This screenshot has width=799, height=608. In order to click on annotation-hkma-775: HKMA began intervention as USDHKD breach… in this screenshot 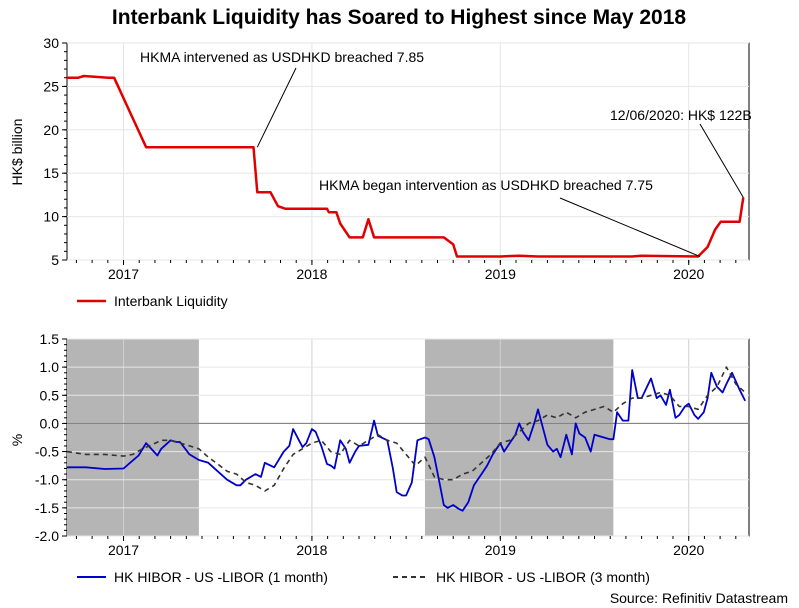, I will do `click(486, 185)`.